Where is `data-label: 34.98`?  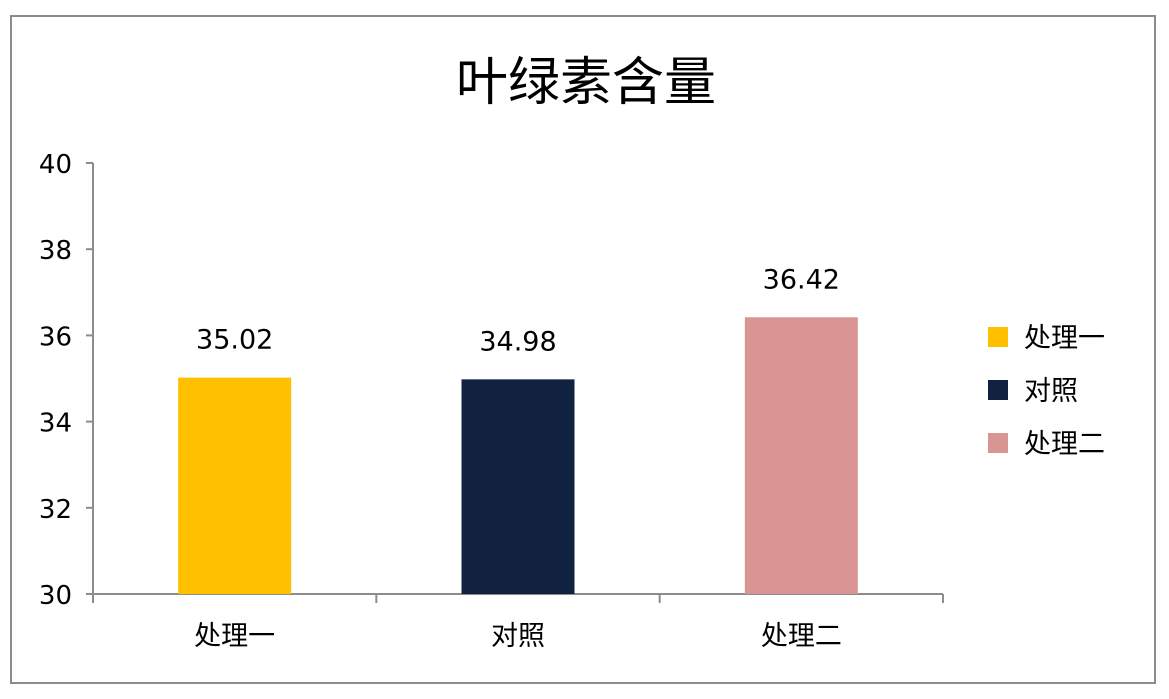
data-label: 34.98 is located at coordinates (517, 341).